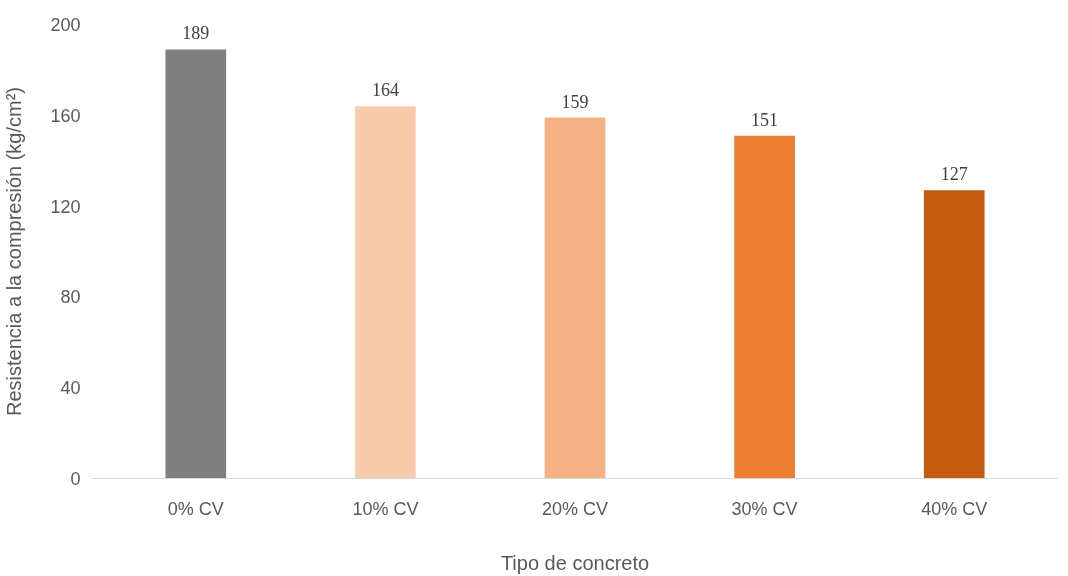  Describe the element at coordinates (954, 174) in the screenshot. I see `data-label: 127` at that location.